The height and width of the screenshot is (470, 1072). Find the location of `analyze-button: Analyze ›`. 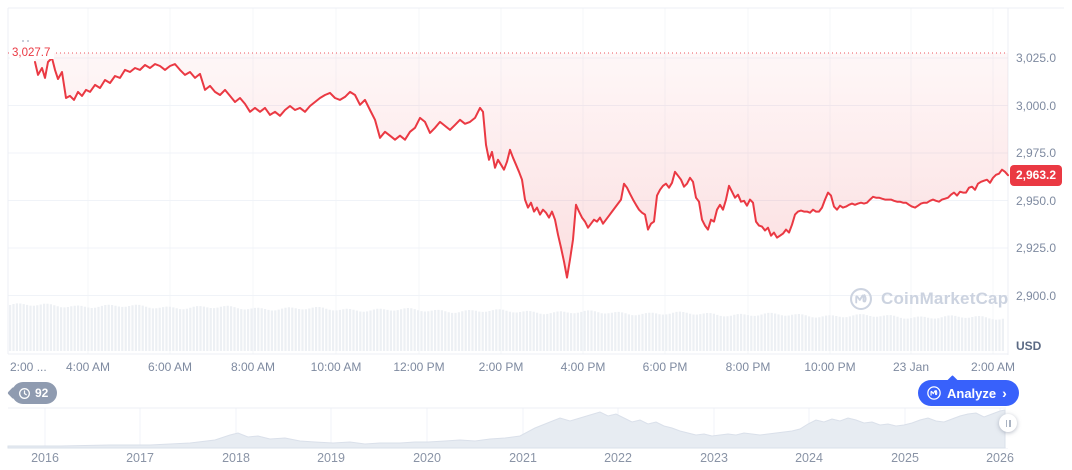

analyze-button: Analyze › is located at coordinates (968, 393).